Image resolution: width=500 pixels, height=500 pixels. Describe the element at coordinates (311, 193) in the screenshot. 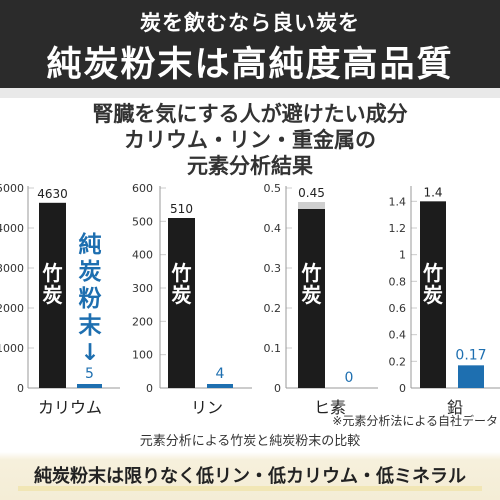

I see `bar-value-label: 0.45` at that location.